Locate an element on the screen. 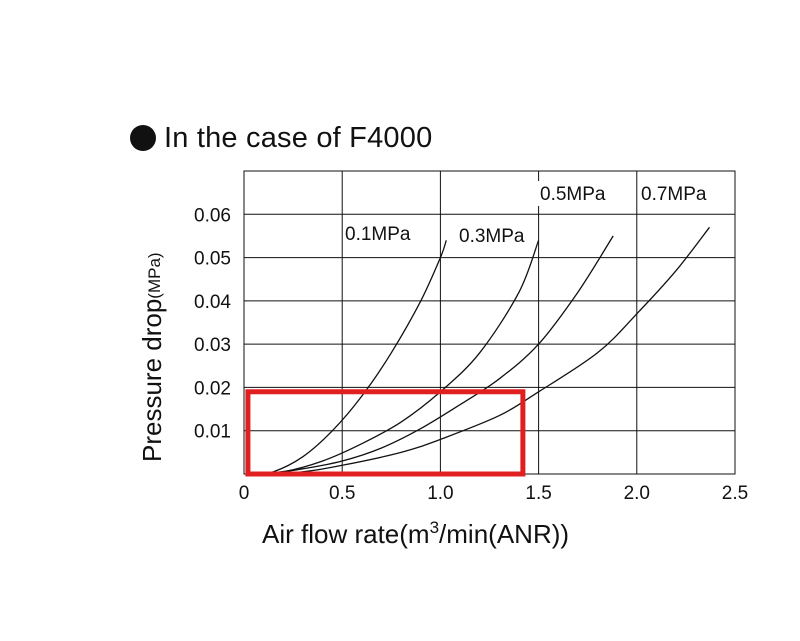  chart-title-row: In the case of F4000 is located at coordinates (281, 138).